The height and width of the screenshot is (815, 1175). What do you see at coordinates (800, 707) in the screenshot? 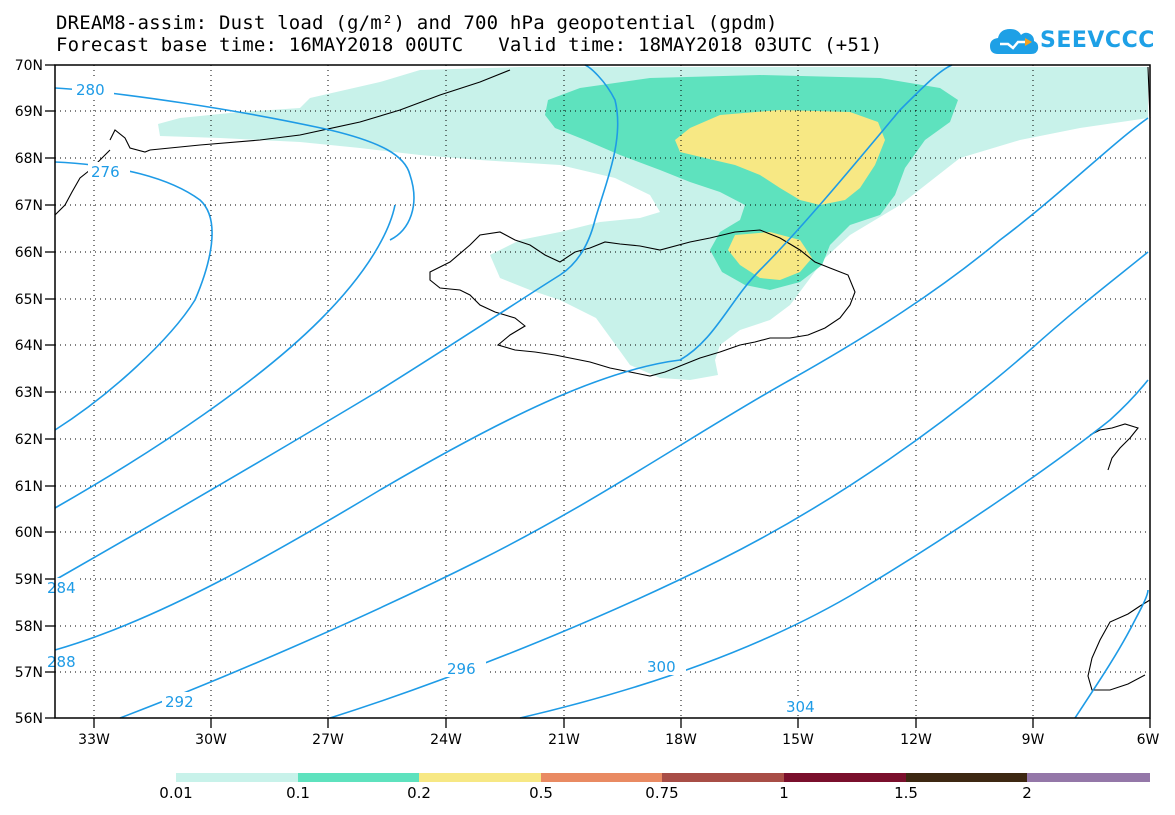
I see `contour-label-304: 304` at bounding box center [800, 707].